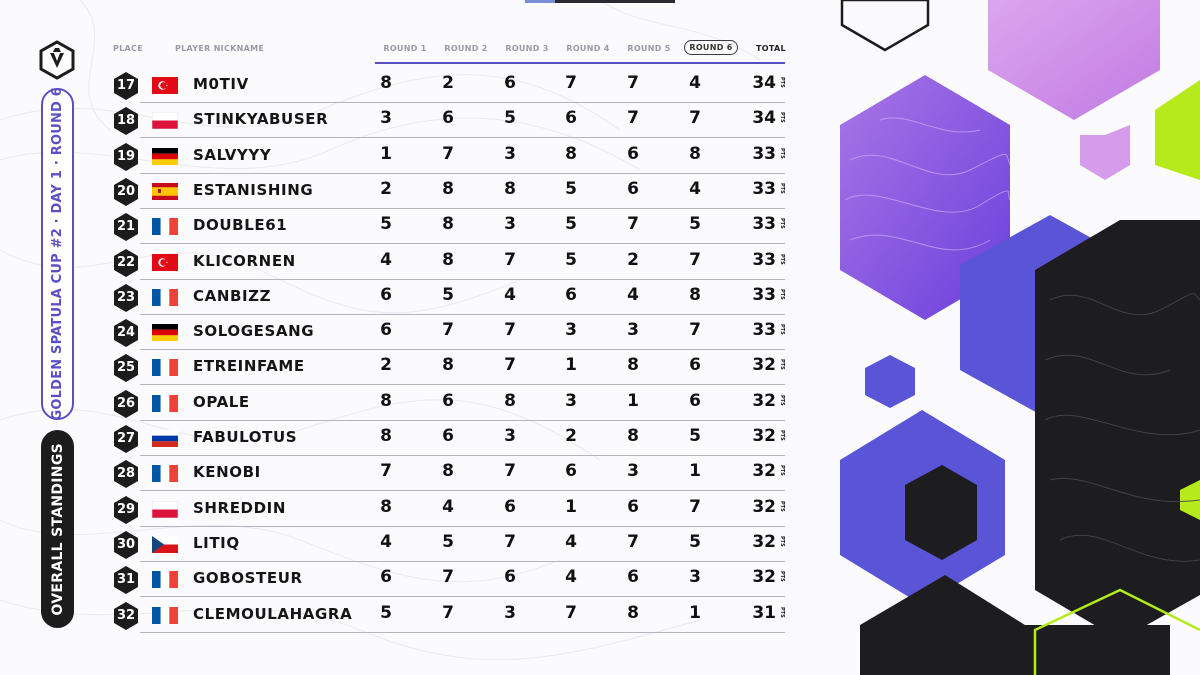 Image resolution: width=1200 pixels, height=675 pixels. What do you see at coordinates (510, 330) in the screenshot?
I see `round-3-score: 7` at bounding box center [510, 330].